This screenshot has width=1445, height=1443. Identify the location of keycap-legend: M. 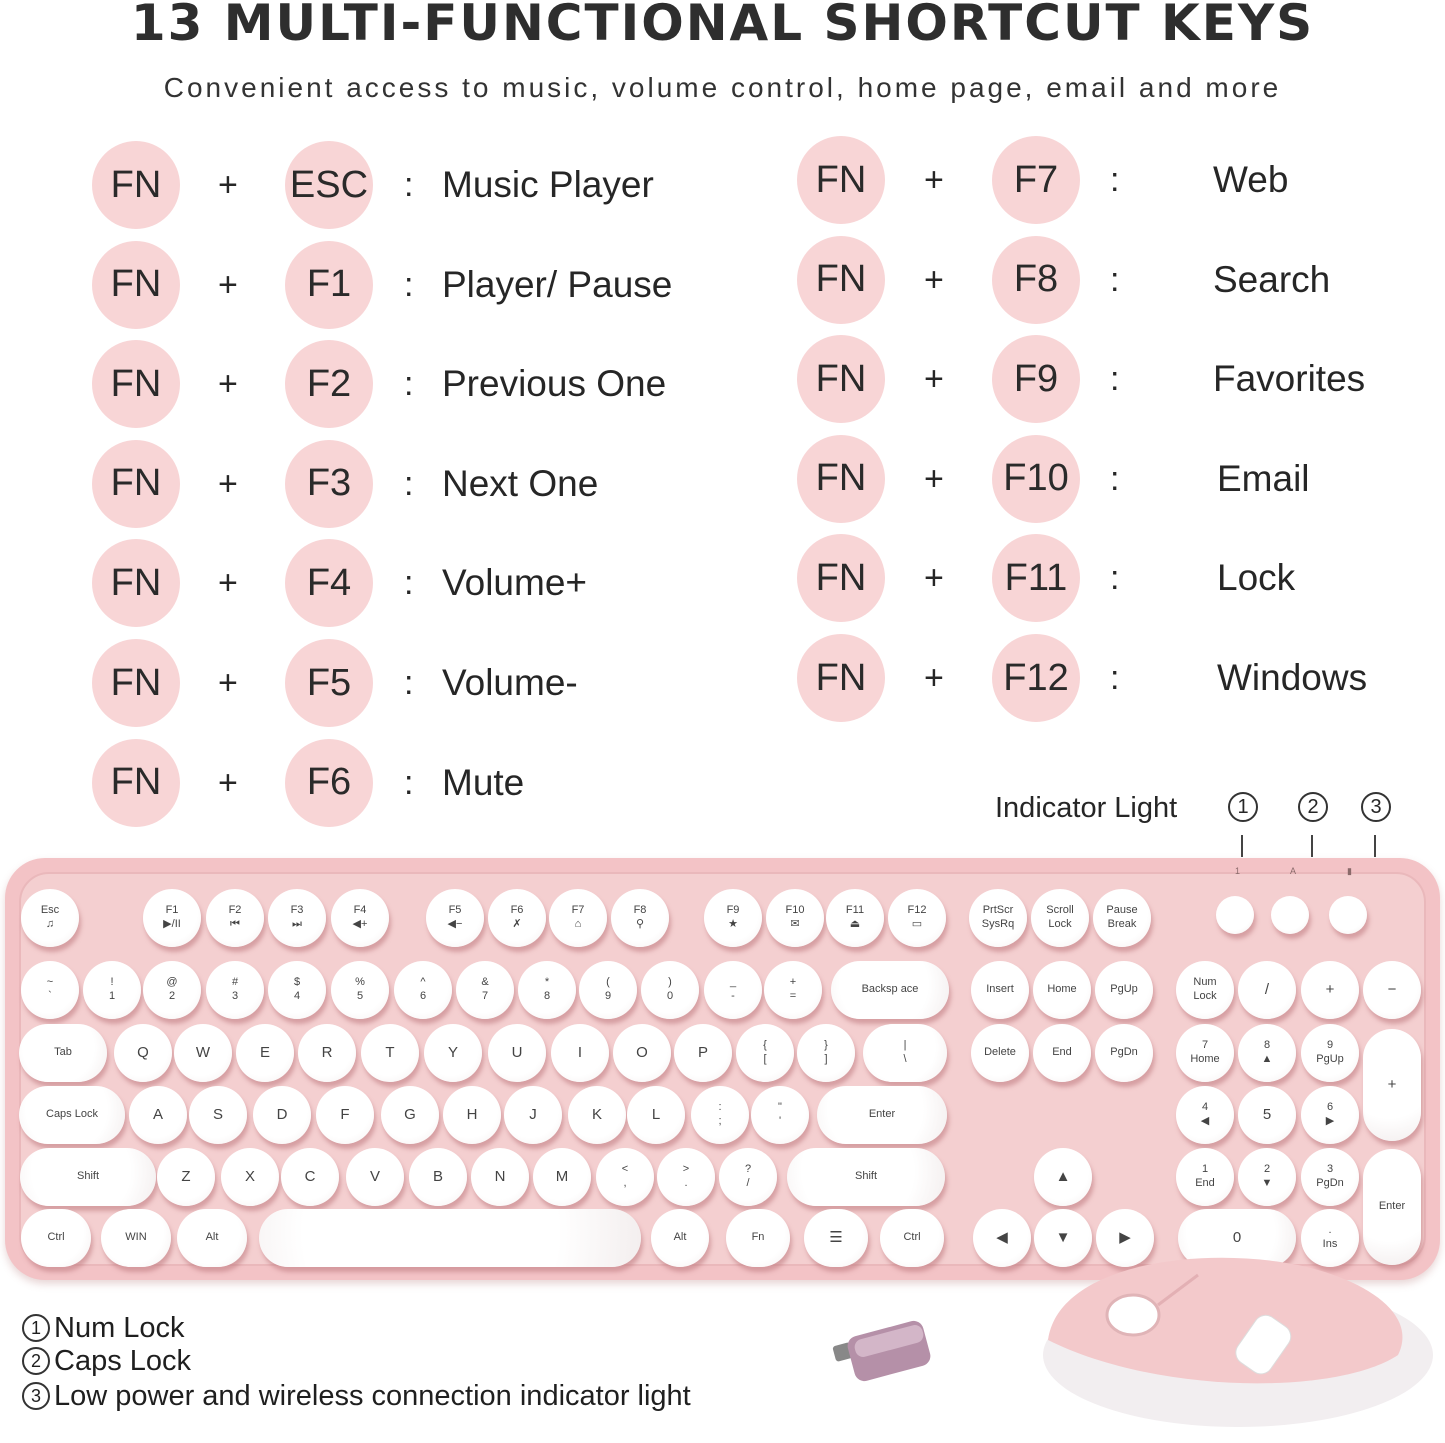
(562, 1176).